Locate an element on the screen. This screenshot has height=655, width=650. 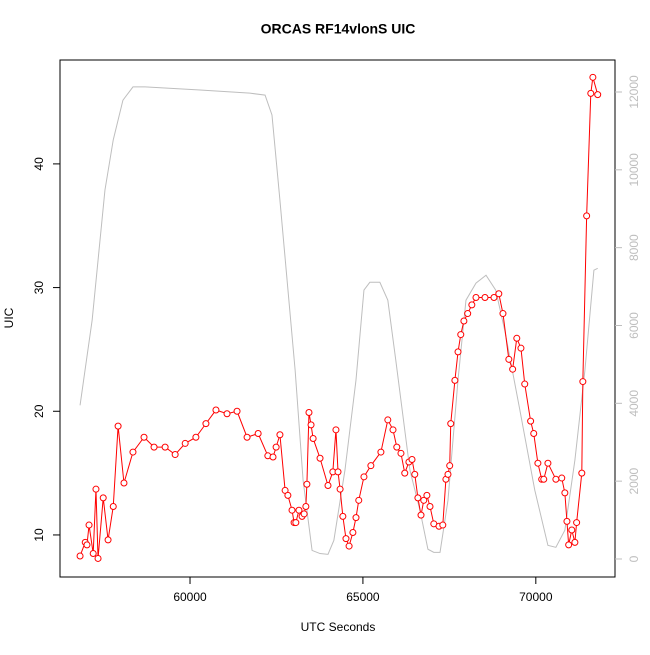
y-tick-label: 20 is located at coordinates (39, 411).